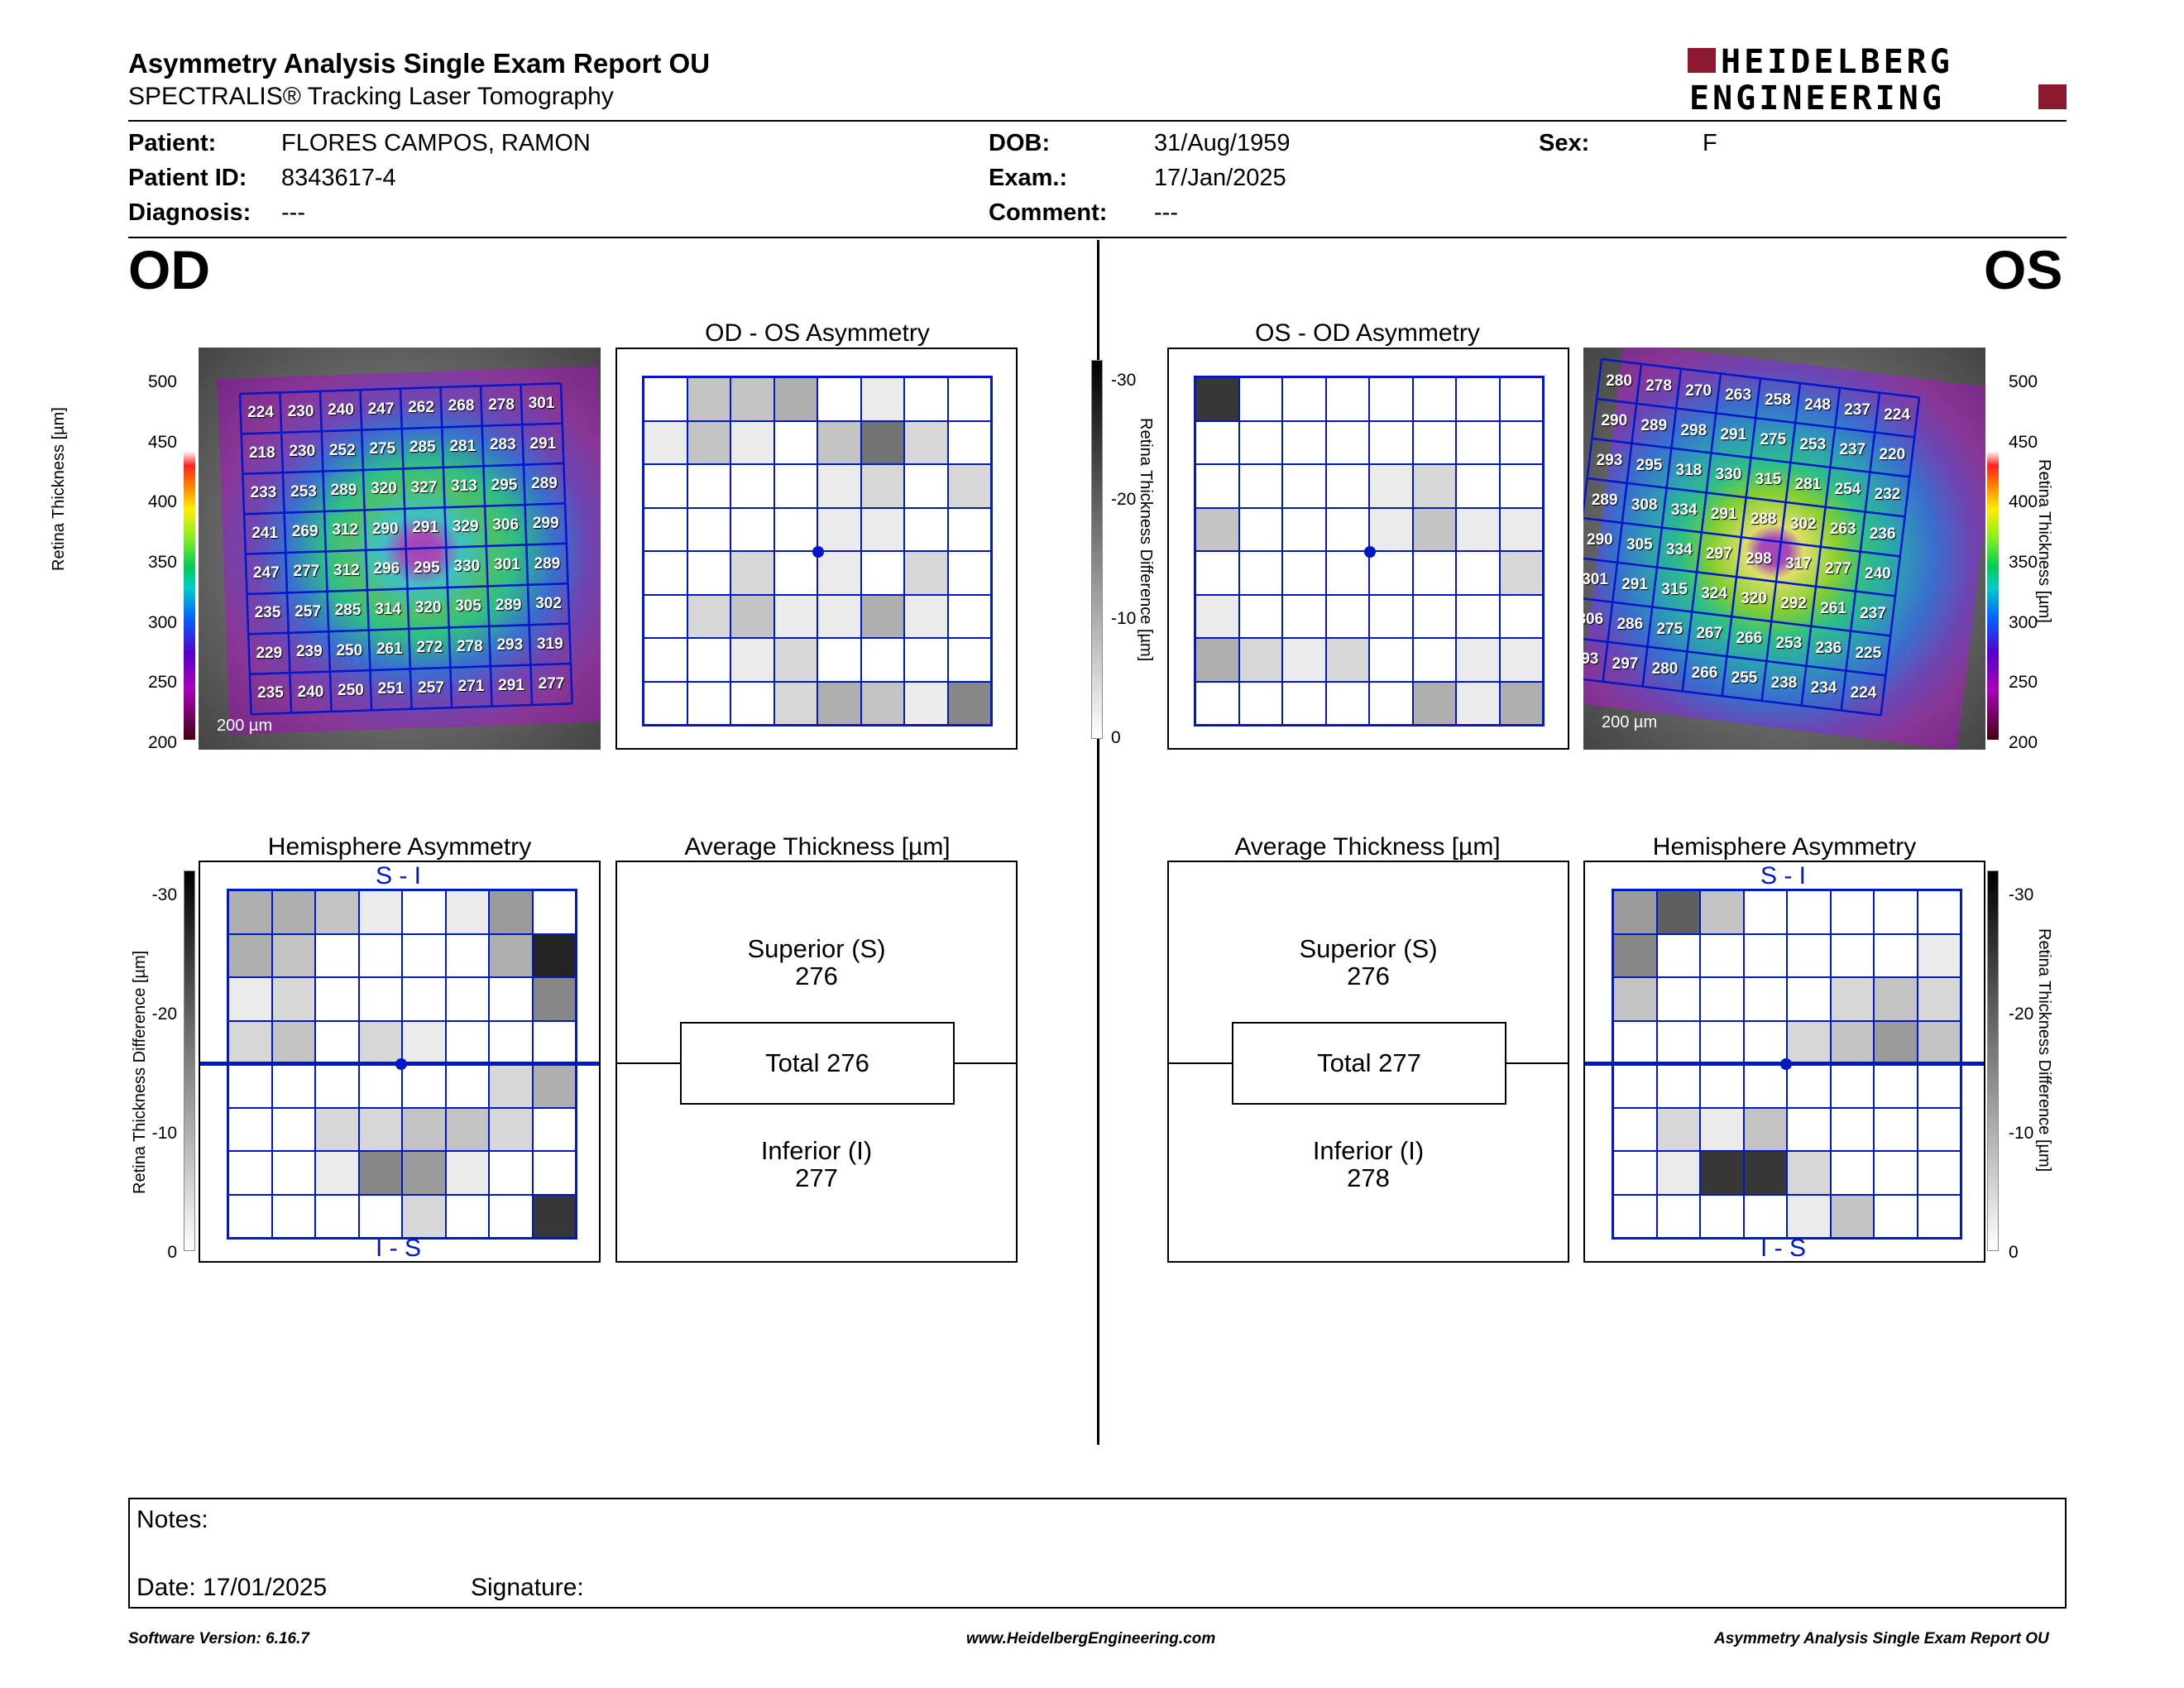 The height and width of the screenshot is (1688, 2184). What do you see at coordinates (1600, 539) in the screenshot?
I see `thickness-value: 290` at bounding box center [1600, 539].